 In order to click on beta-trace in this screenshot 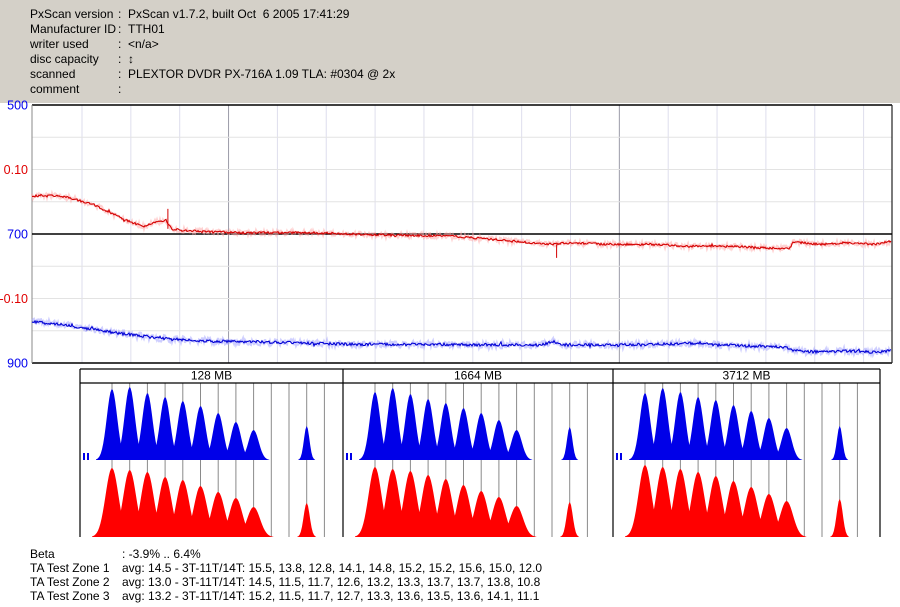, I will do `click(461, 221)`.